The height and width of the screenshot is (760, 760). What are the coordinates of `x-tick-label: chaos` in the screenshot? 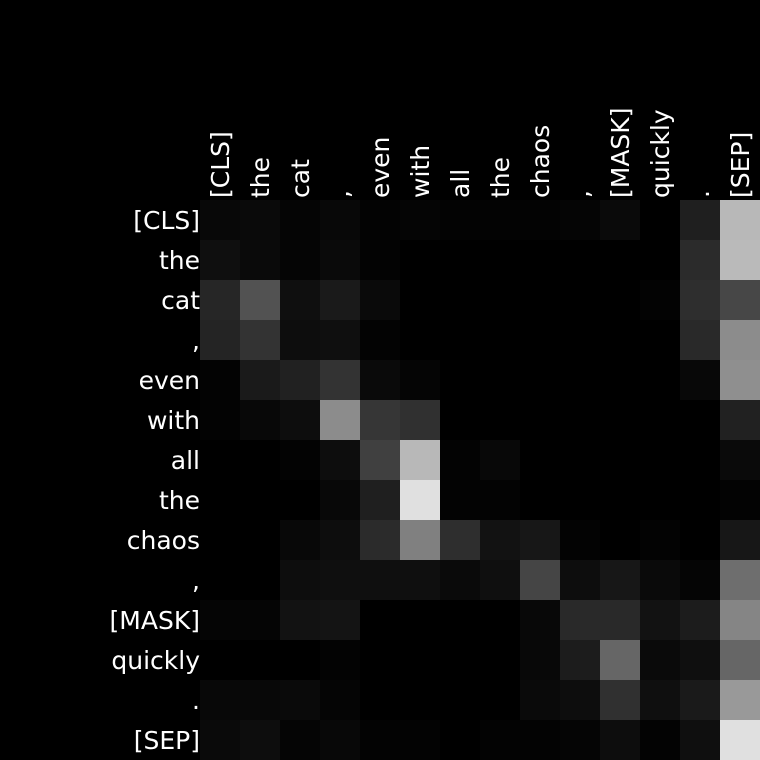 It's located at (540, 161).